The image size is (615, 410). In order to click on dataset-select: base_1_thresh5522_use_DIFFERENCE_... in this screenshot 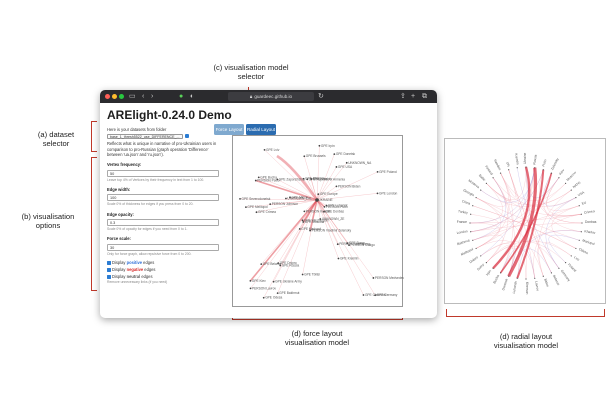, I will do `click(145, 136)`.